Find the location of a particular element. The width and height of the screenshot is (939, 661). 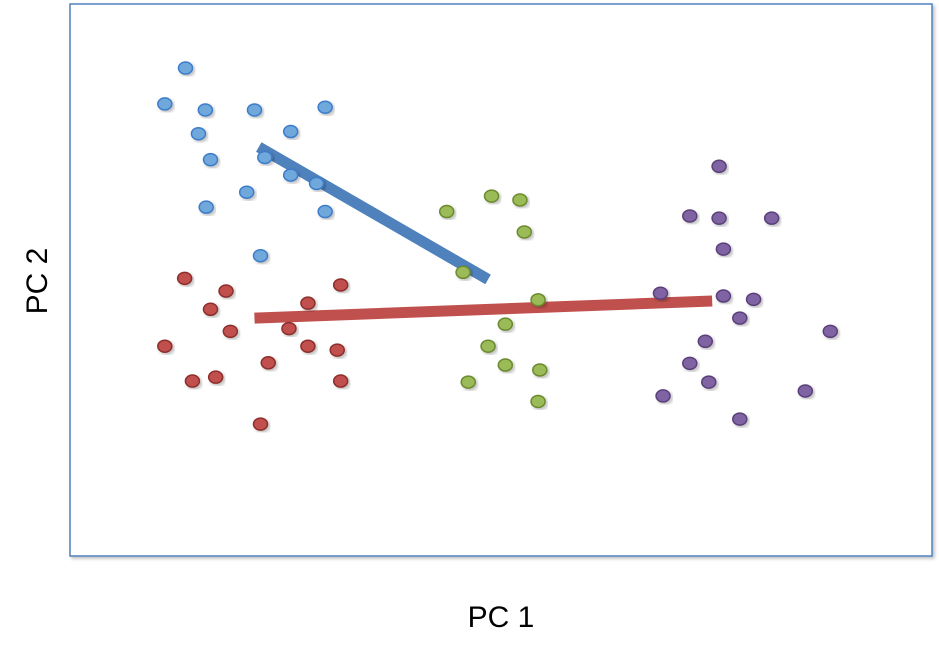

trend-lines is located at coordinates (483, 233).